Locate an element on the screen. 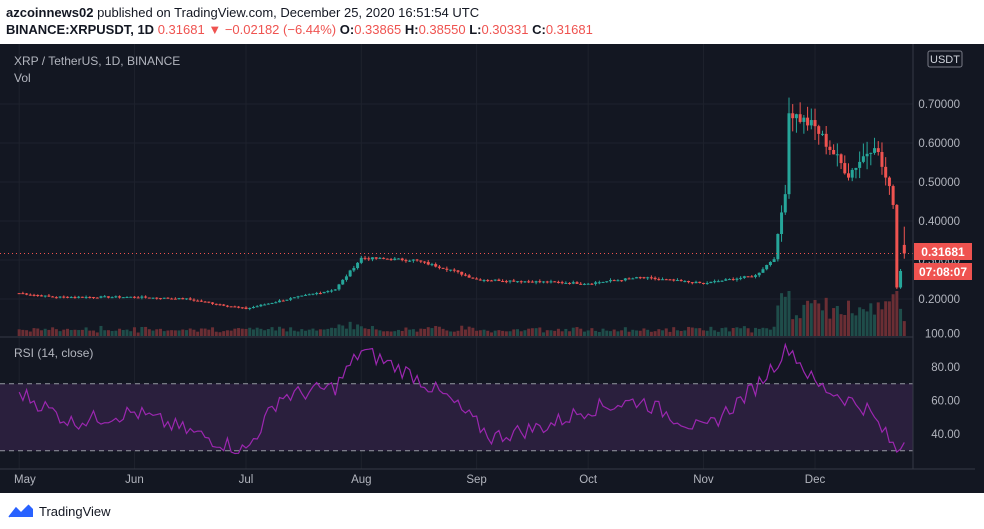 Image resolution: width=984 pixels, height=529 pixels. rsi-band is located at coordinates (456, 417).